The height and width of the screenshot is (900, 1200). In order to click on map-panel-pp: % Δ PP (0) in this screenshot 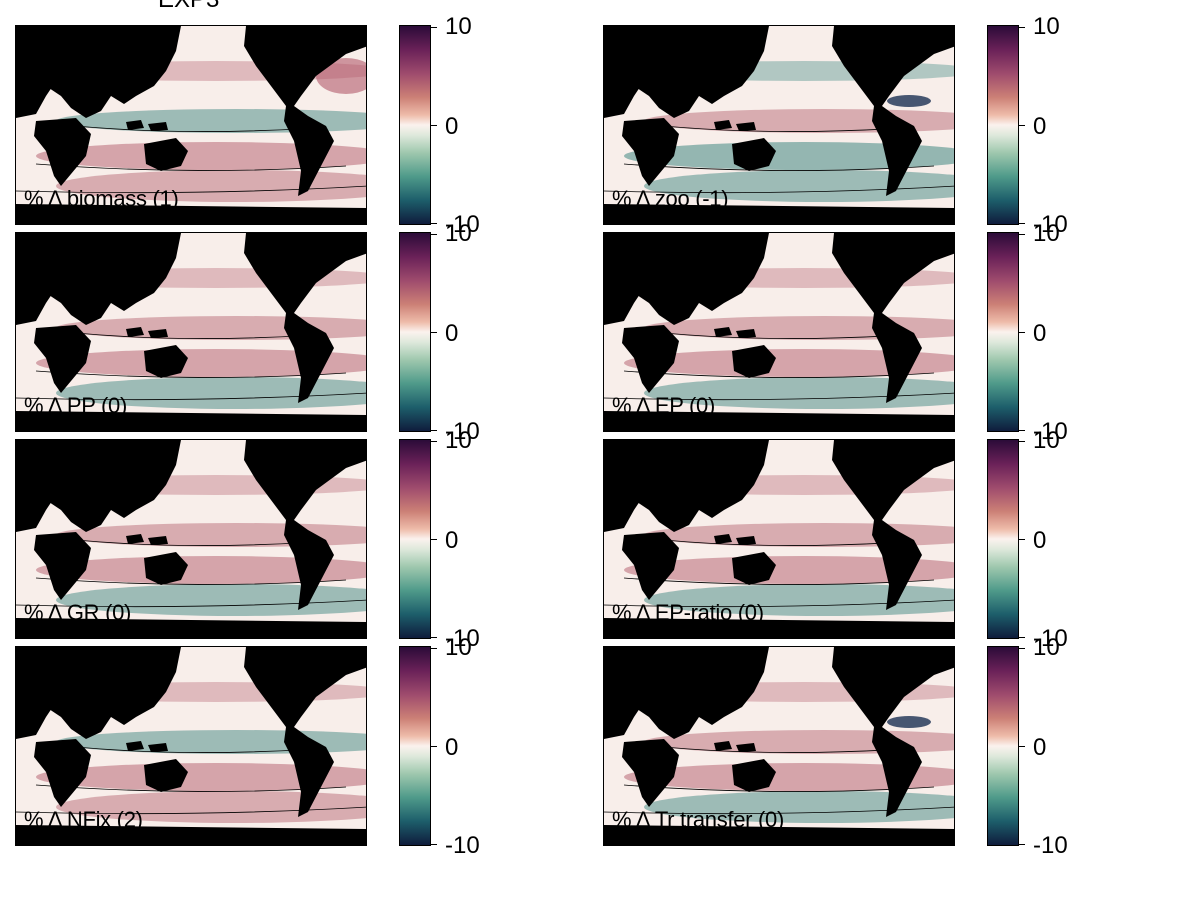, I will do `click(191, 332)`.